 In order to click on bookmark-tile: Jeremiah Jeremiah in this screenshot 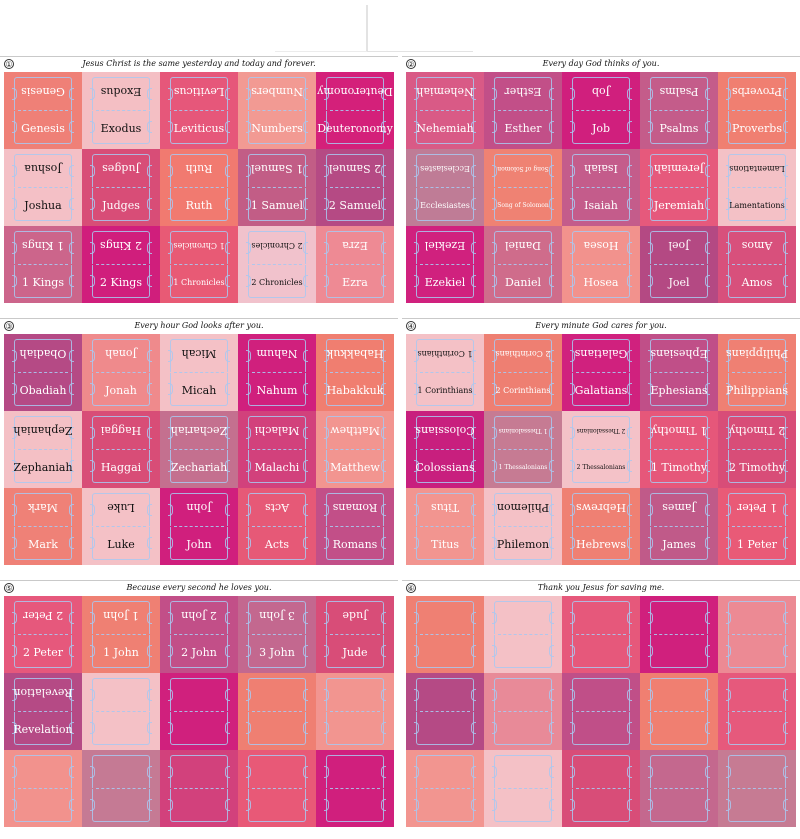, I will do `click(679, 187)`.